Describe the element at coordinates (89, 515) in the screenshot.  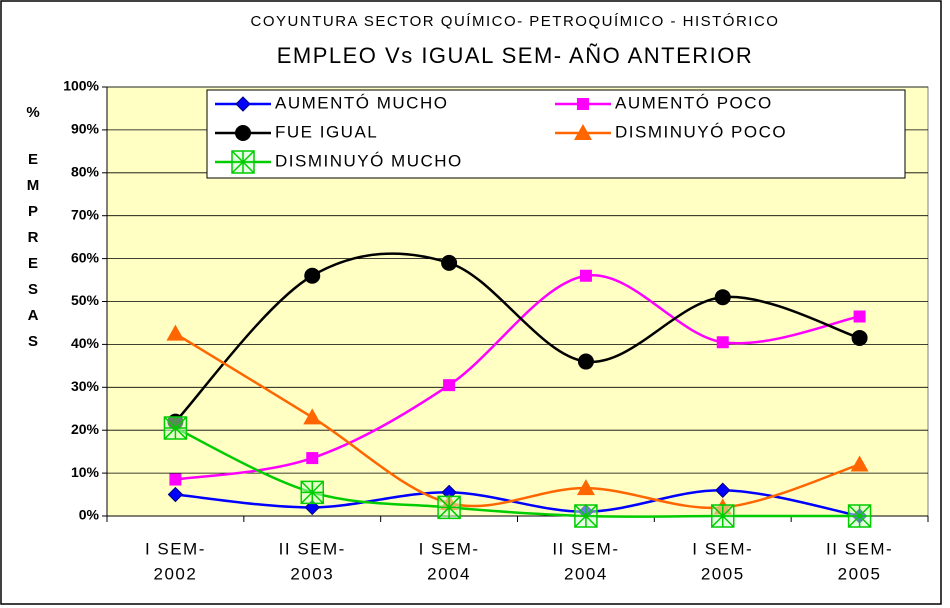
I see `y-tick-label: 0%` at that location.